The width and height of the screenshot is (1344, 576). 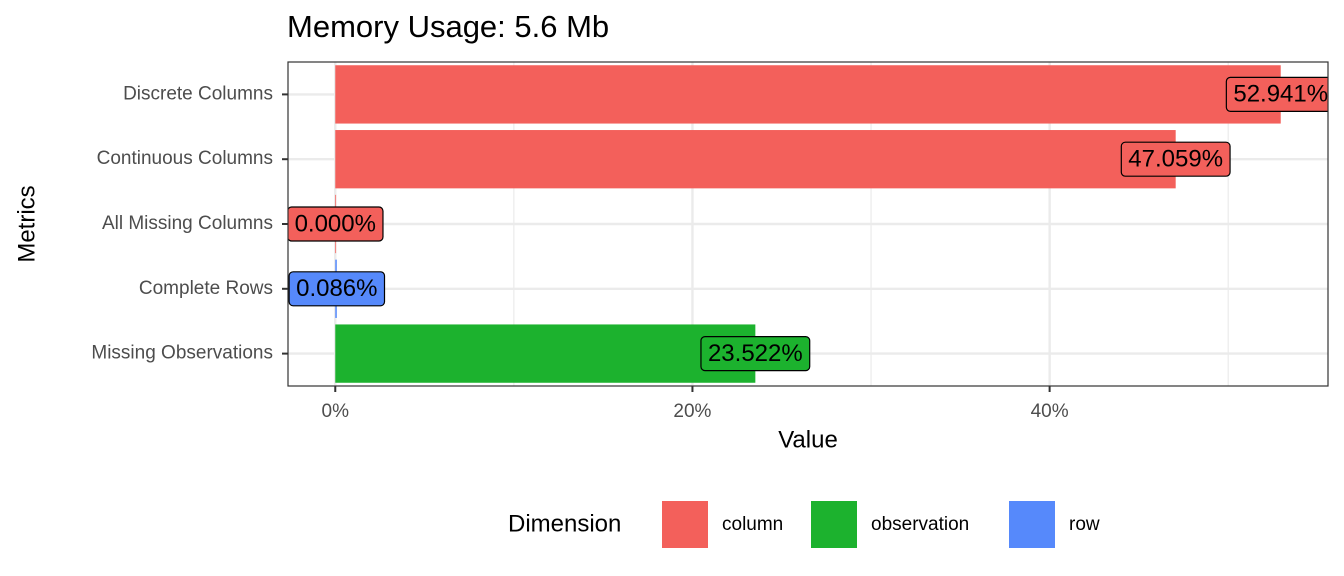 What do you see at coordinates (187, 223) in the screenshot?
I see `y-tick-label: All Missing Columns` at bounding box center [187, 223].